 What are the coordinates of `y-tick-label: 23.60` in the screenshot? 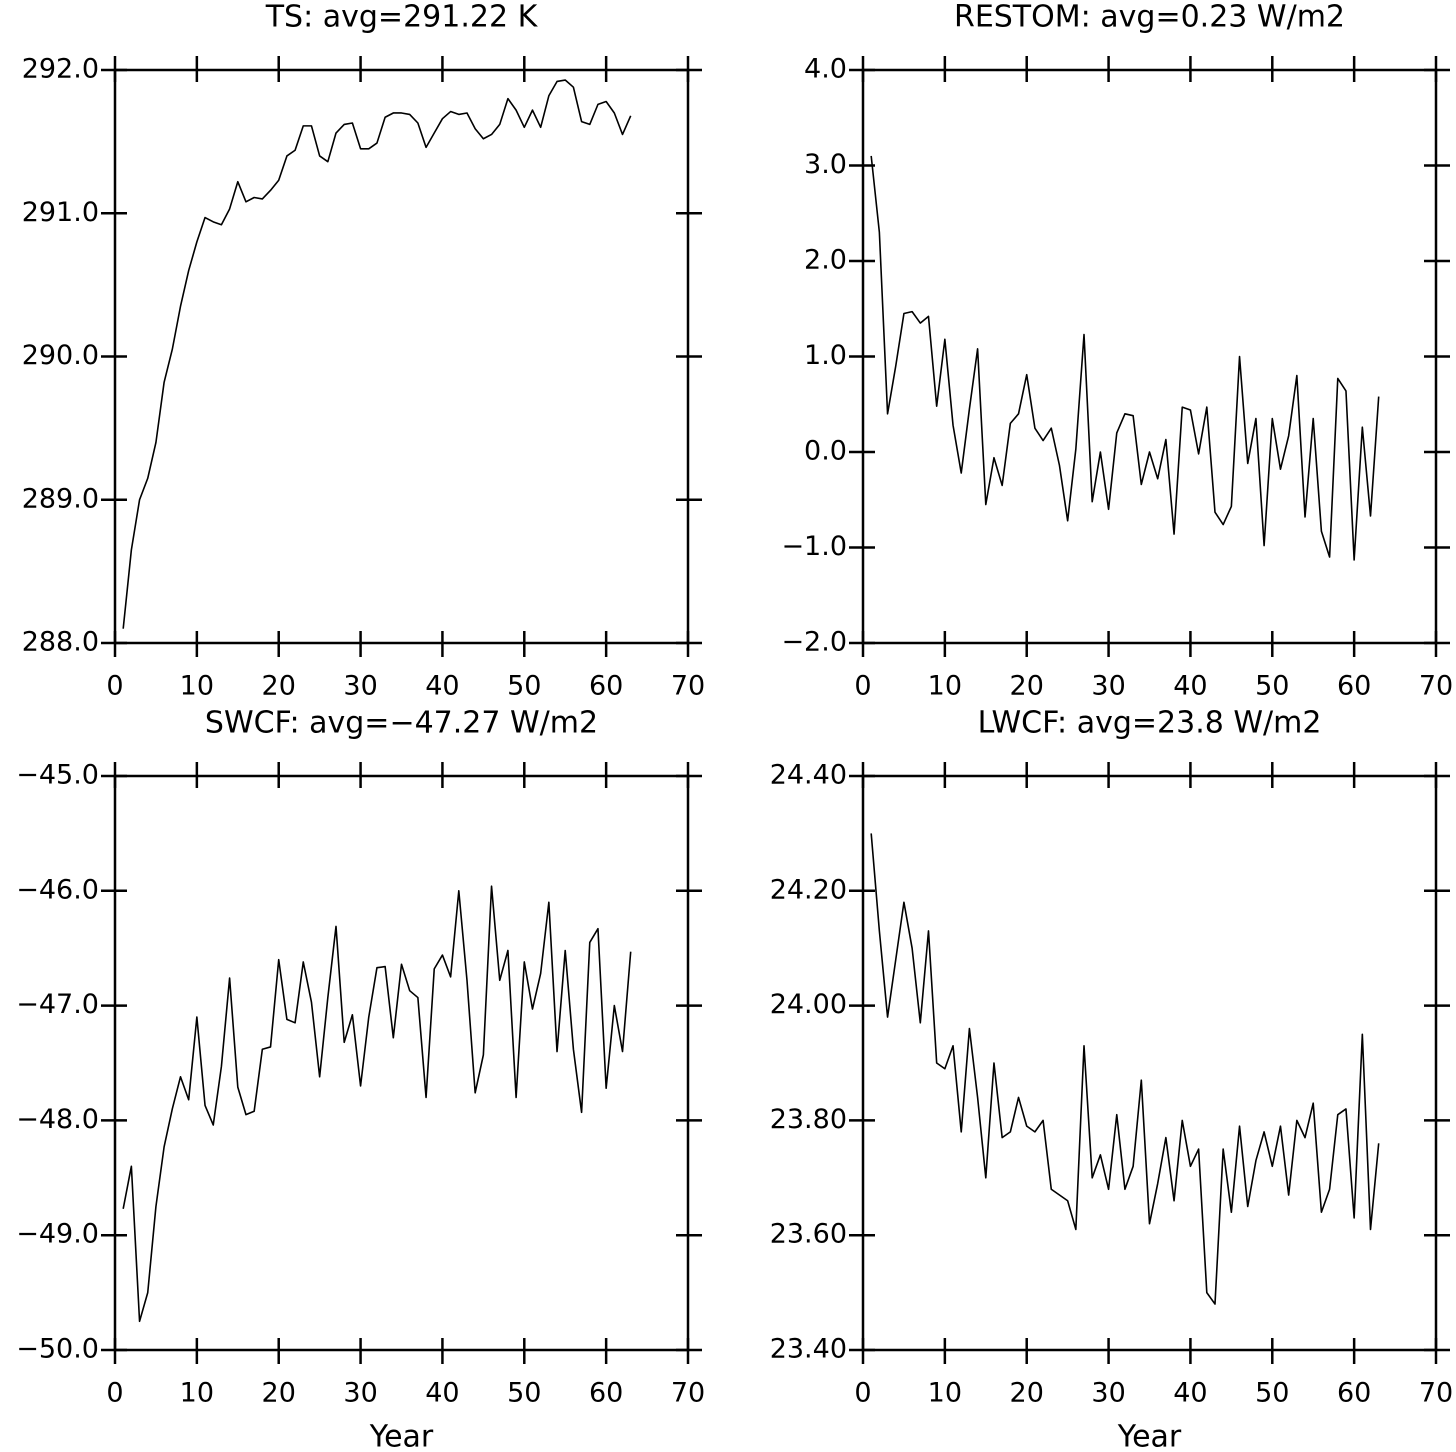 It's located at (808, 1234).